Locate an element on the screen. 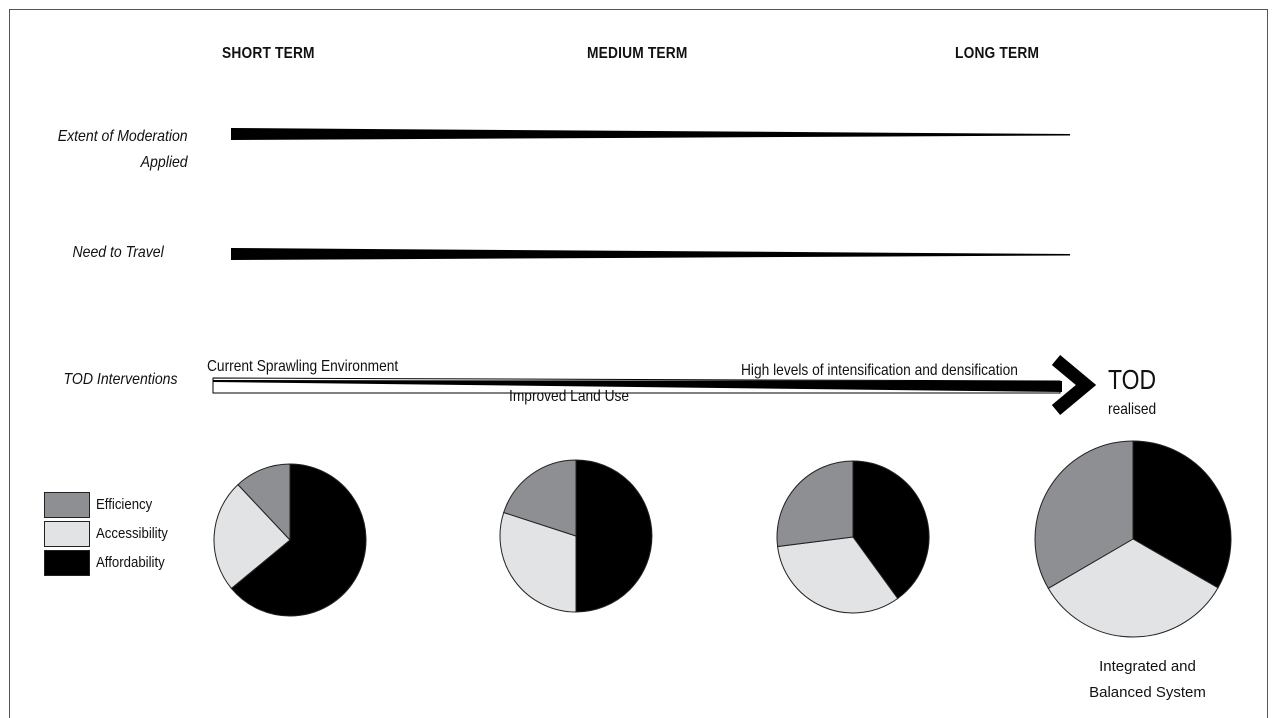  pie-short-slice-efficiency is located at coordinates (264, 502).